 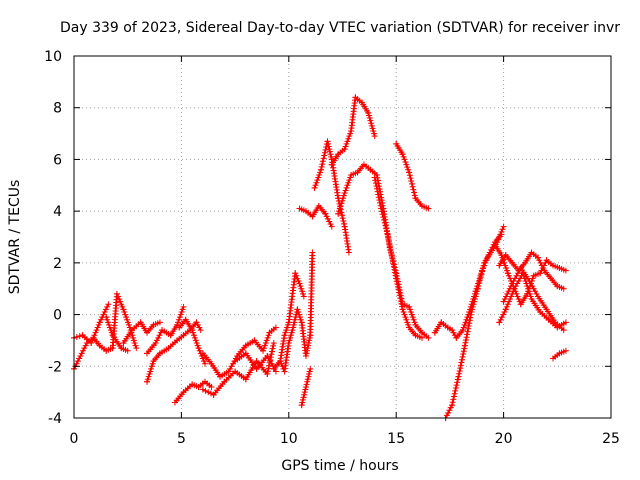 I want to click on y-tick-label: 0, so click(x=57, y=316).